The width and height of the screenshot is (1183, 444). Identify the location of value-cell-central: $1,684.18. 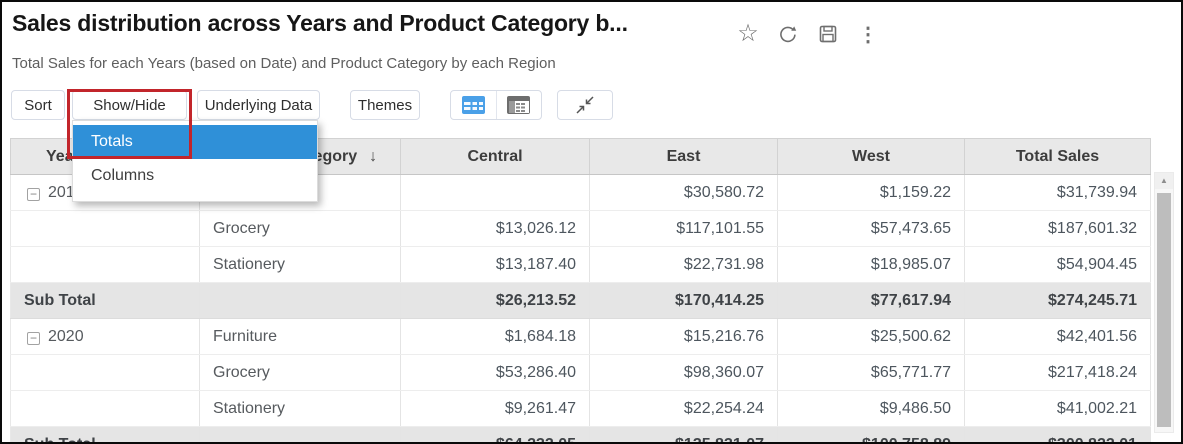
(495, 336).